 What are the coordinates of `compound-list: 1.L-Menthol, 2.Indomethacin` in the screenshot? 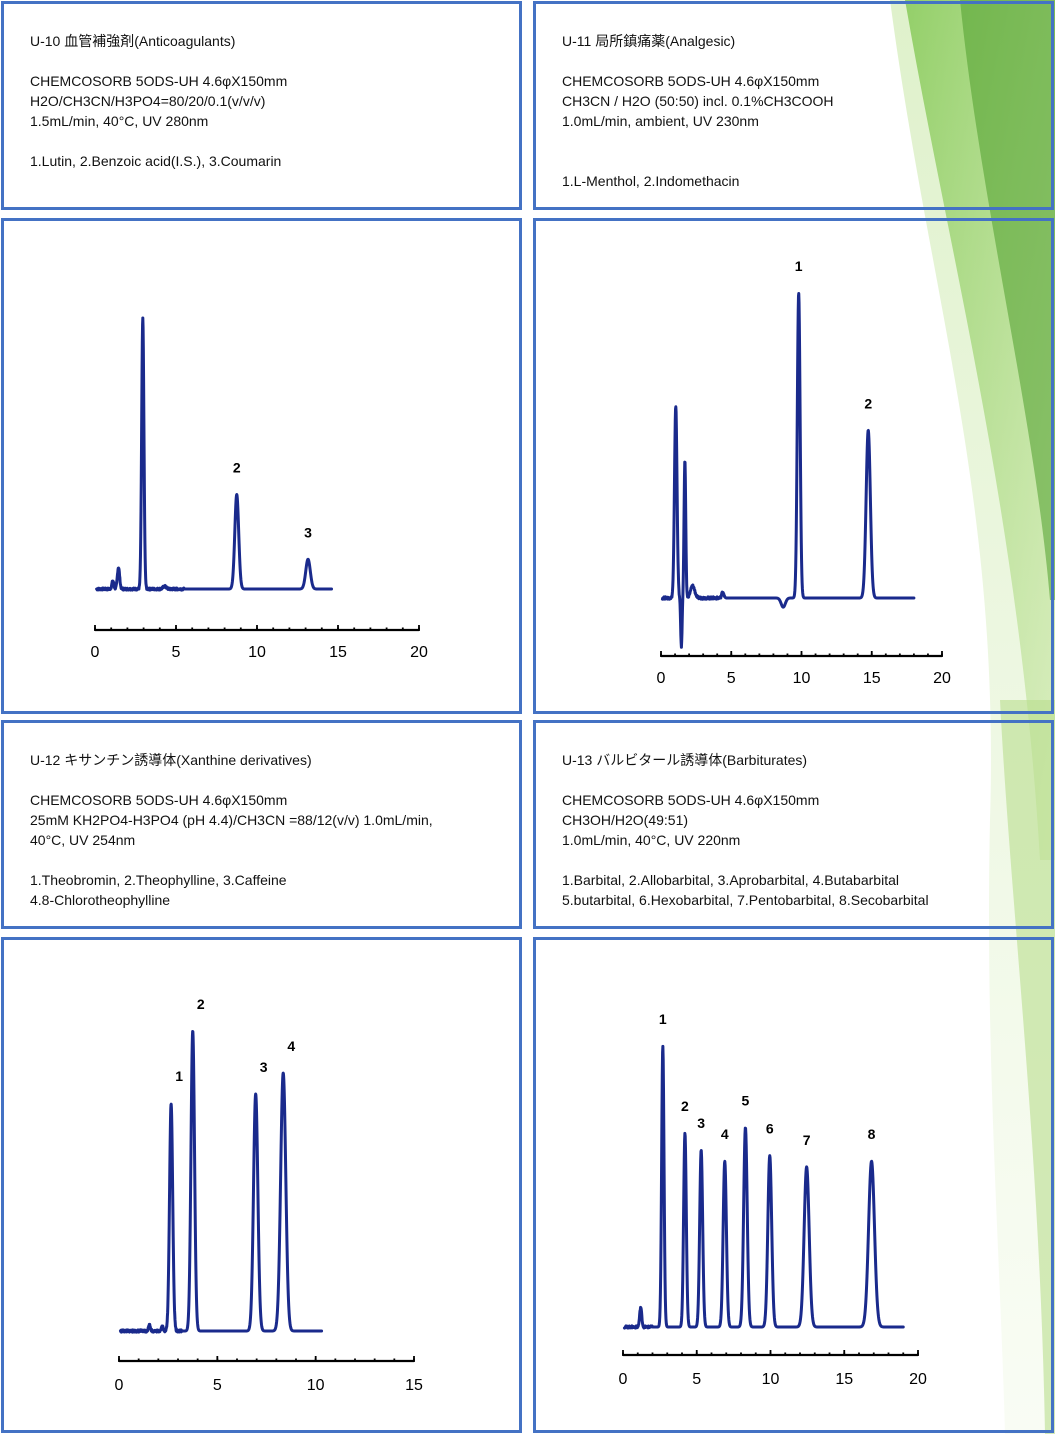 It's located at (651, 181).